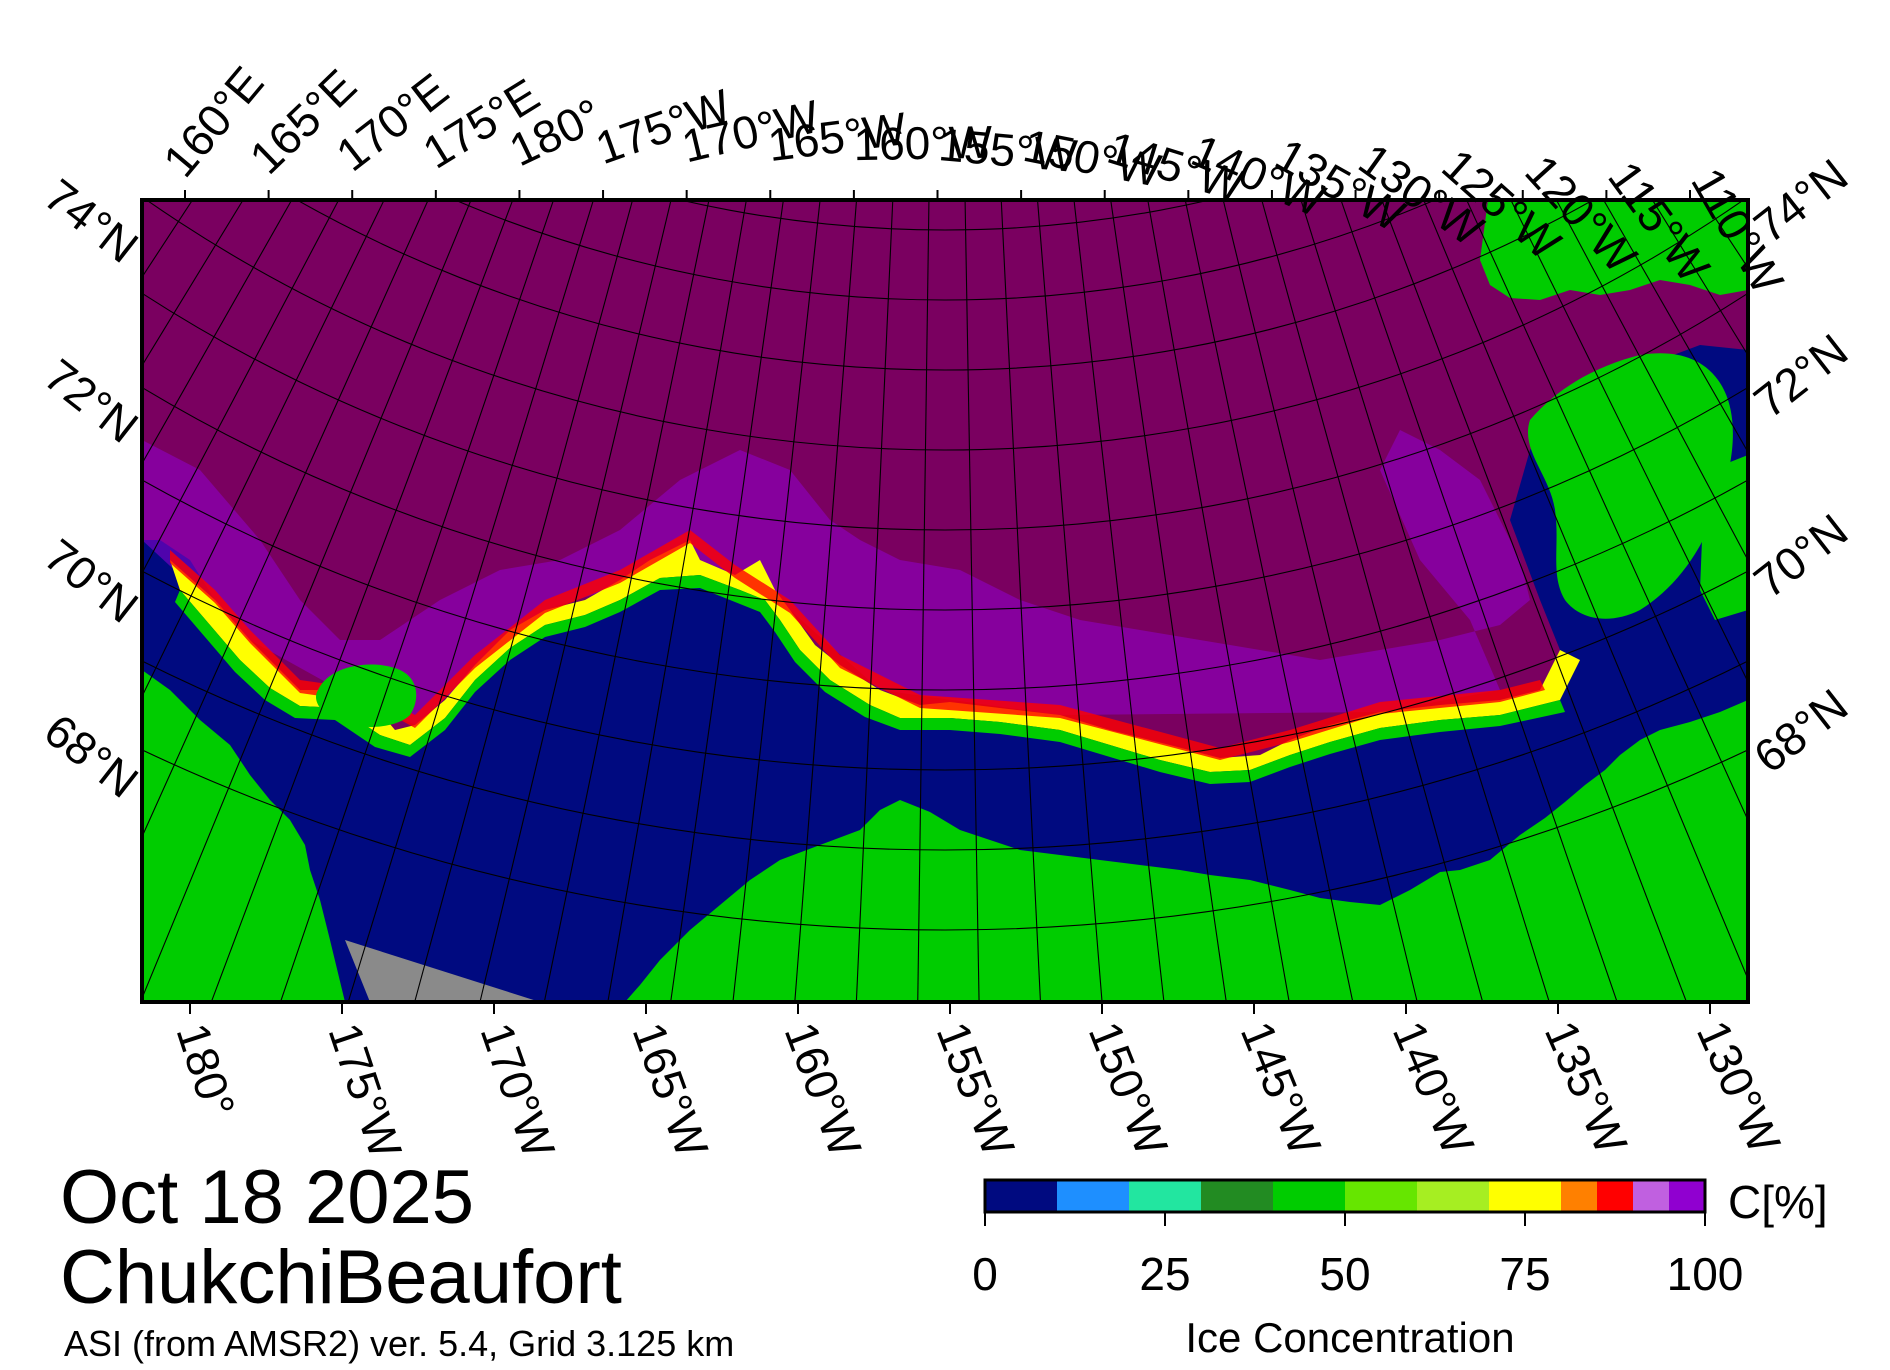 This screenshot has height=1370, width=1890. What do you see at coordinates (205, 1070) in the screenshot?
I see `bottom-lon-label: 180°` at bounding box center [205, 1070].